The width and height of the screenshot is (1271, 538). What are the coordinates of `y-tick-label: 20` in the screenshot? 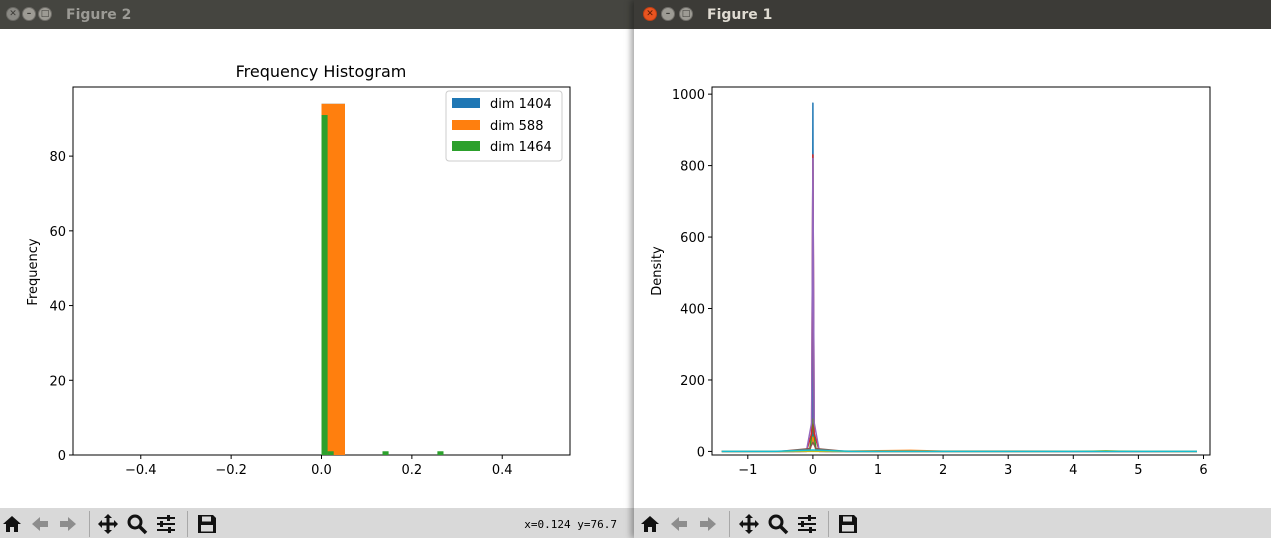 It's located at (57, 381).